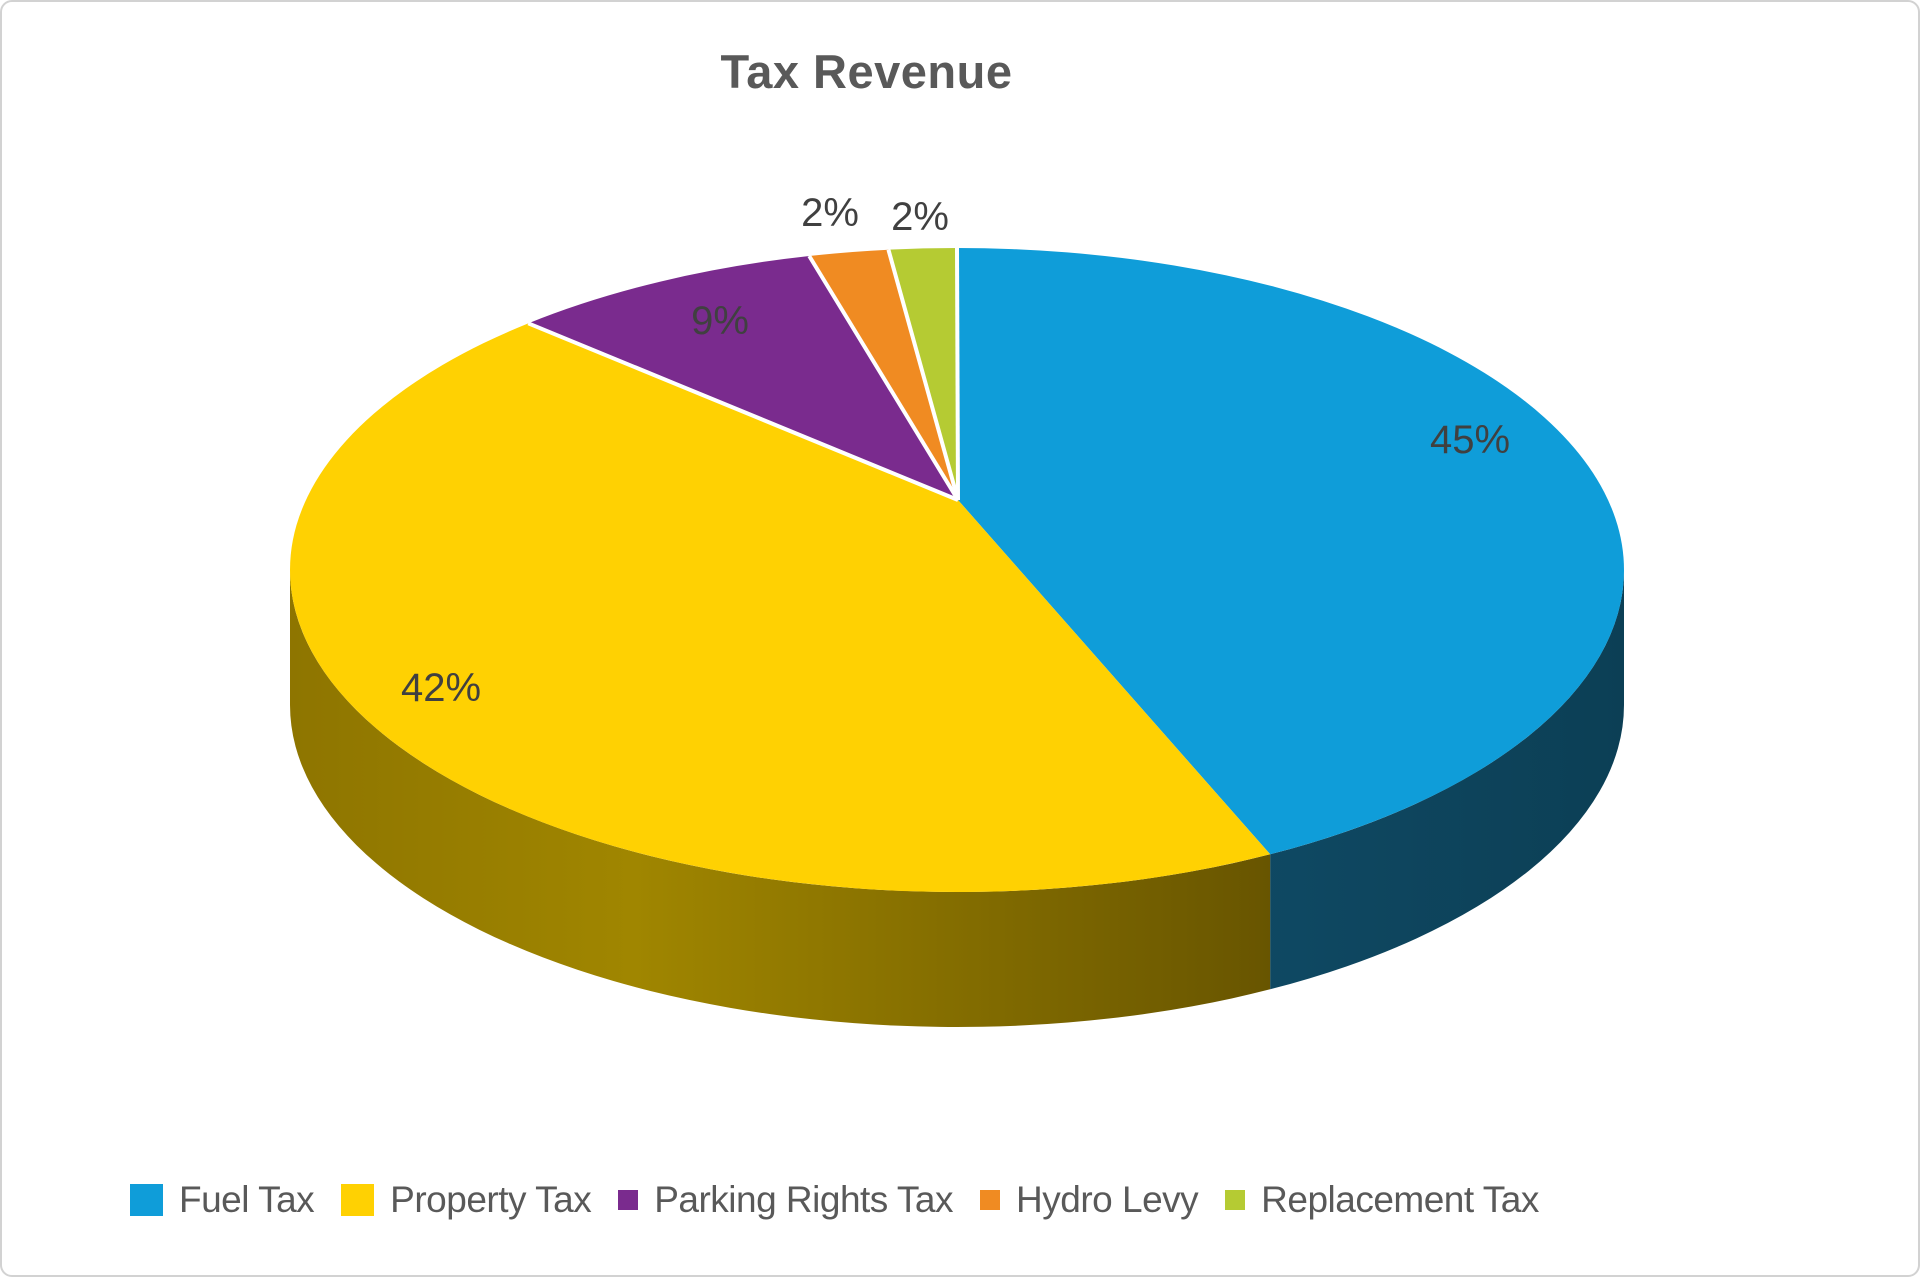 The height and width of the screenshot is (1277, 1920). I want to click on data-label-property-tax: 42%, so click(441, 688).